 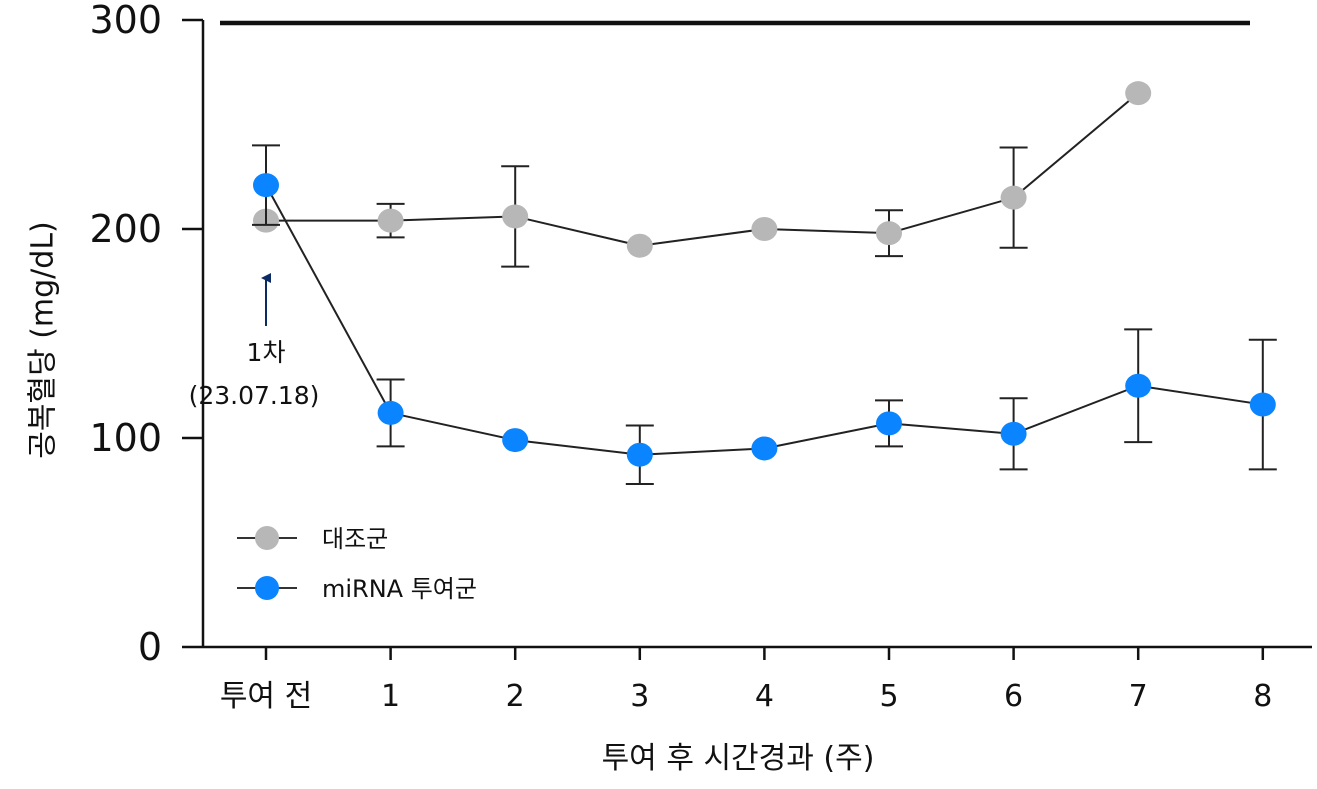 I want to click on y-tick-label: 0, so click(x=150, y=647).